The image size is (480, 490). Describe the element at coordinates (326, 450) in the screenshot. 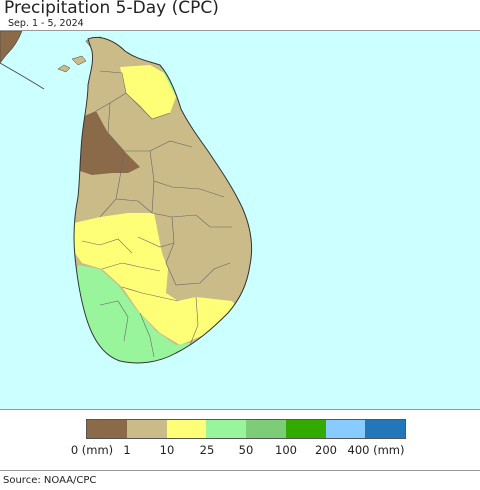

I see `legend-label: 200` at that location.